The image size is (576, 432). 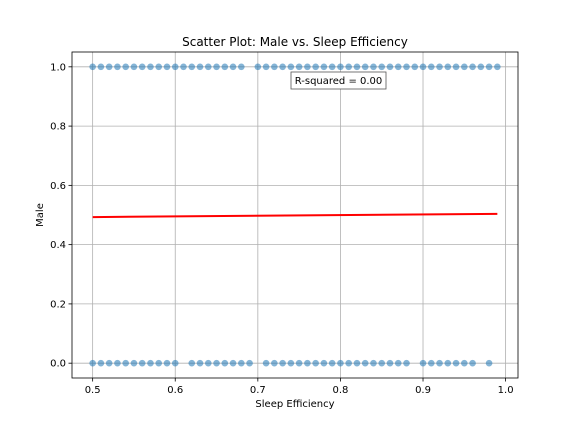 What do you see at coordinates (175, 390) in the screenshot?
I see `x-tick-label: 0.6` at bounding box center [175, 390].